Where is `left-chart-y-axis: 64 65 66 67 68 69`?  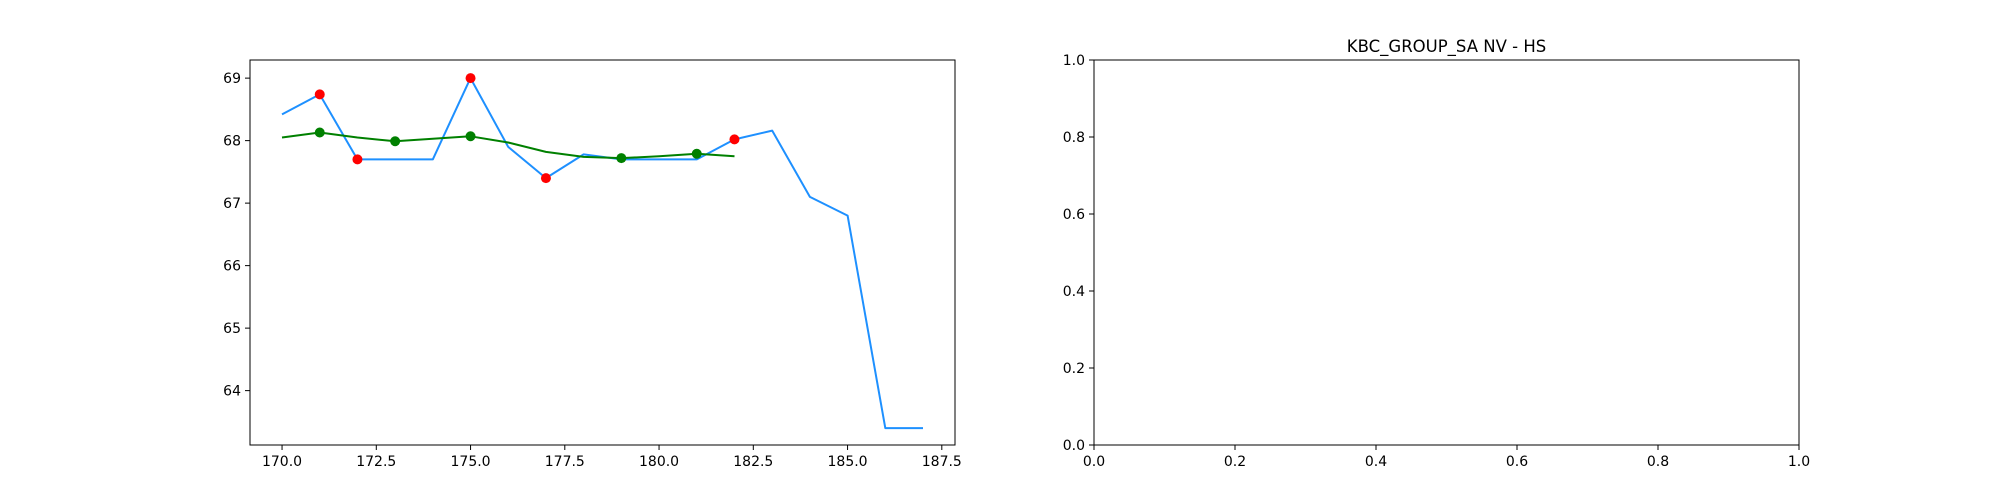
left-chart-y-axis: 64 65 66 67 68 69 is located at coordinates (236, 235).